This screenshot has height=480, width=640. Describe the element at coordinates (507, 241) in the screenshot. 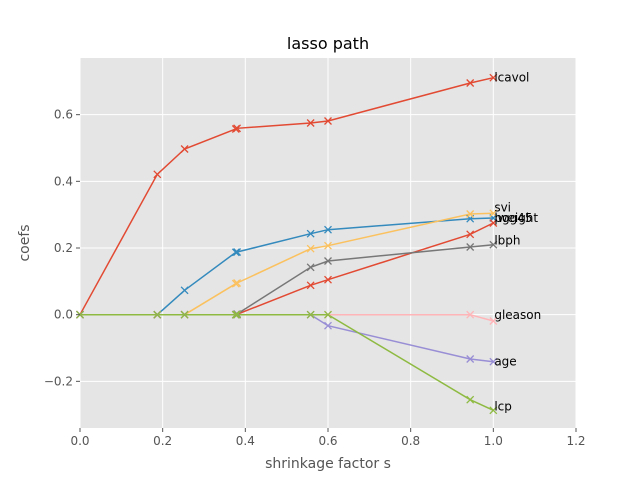

I see `series-label-lbph: lbph` at that location.